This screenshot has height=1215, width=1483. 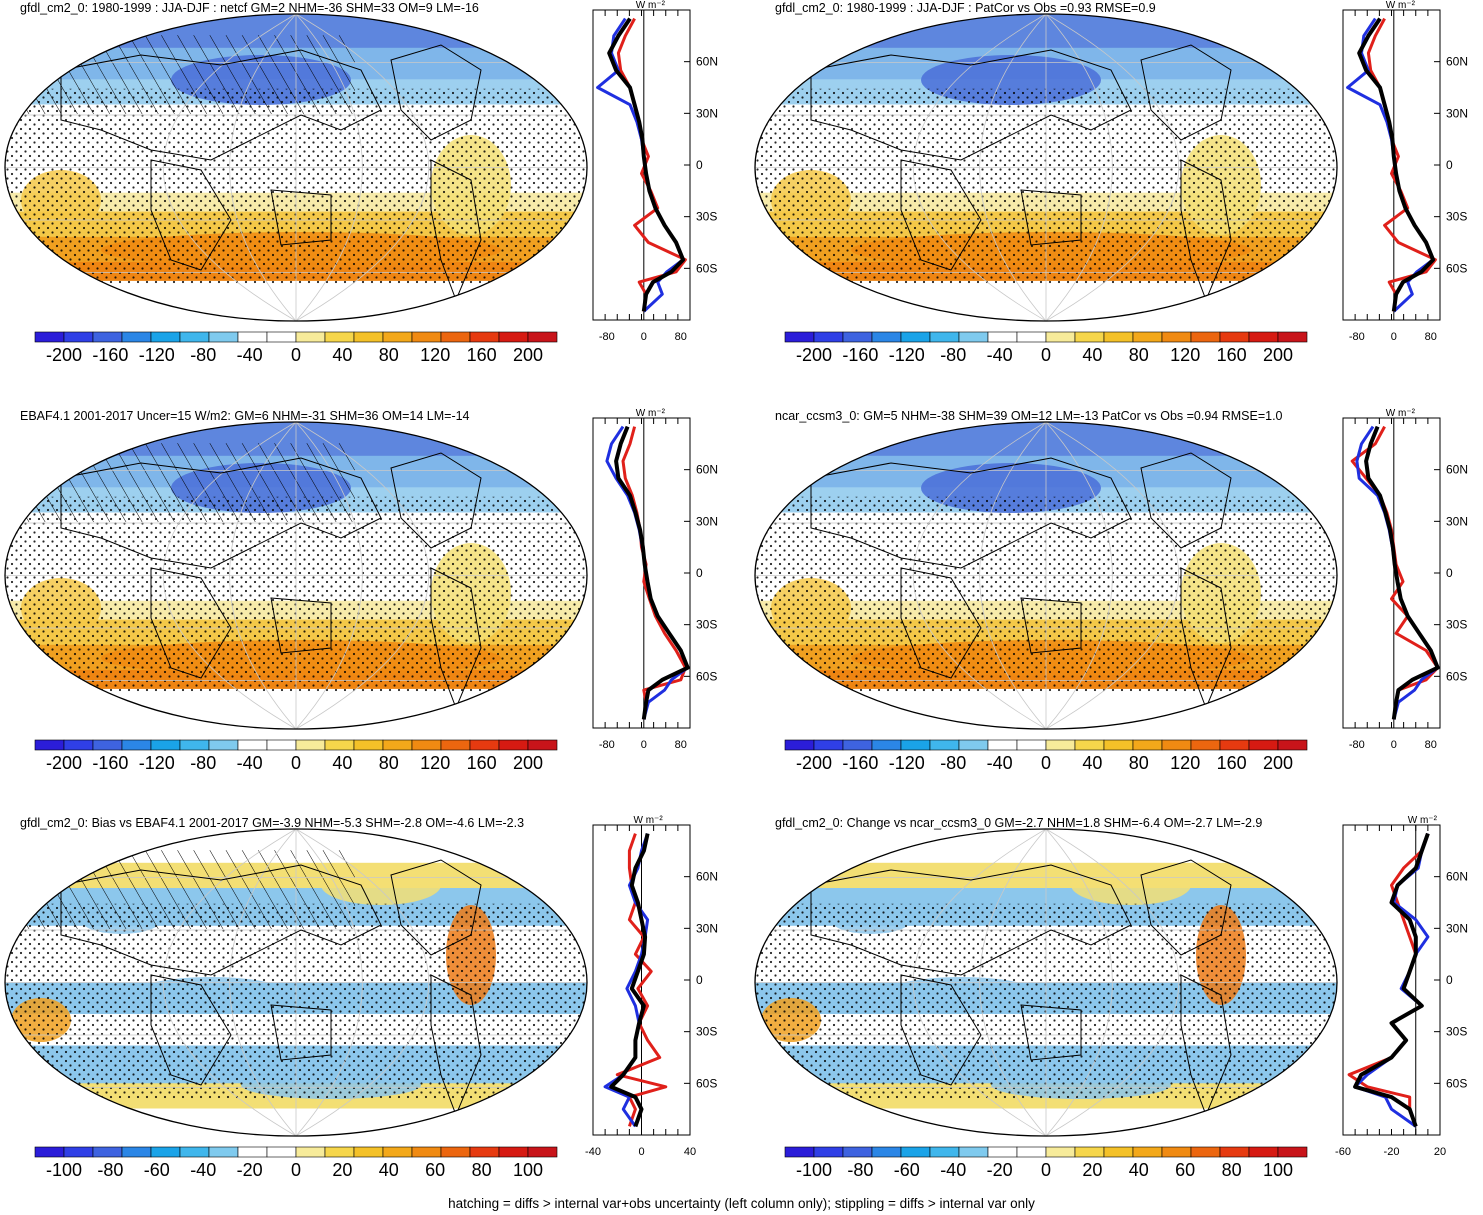 I want to click on map-outline, so click(x=1046, y=575).